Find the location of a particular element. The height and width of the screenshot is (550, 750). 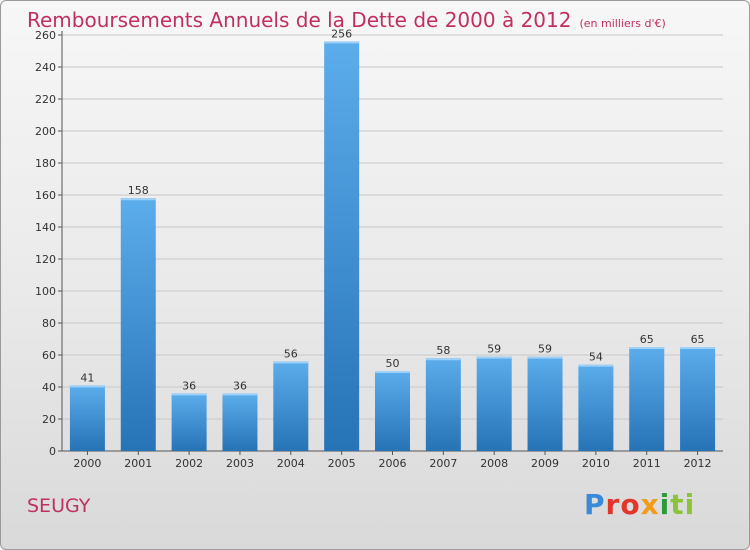

y-tick-label: 240 is located at coordinates (45, 67).